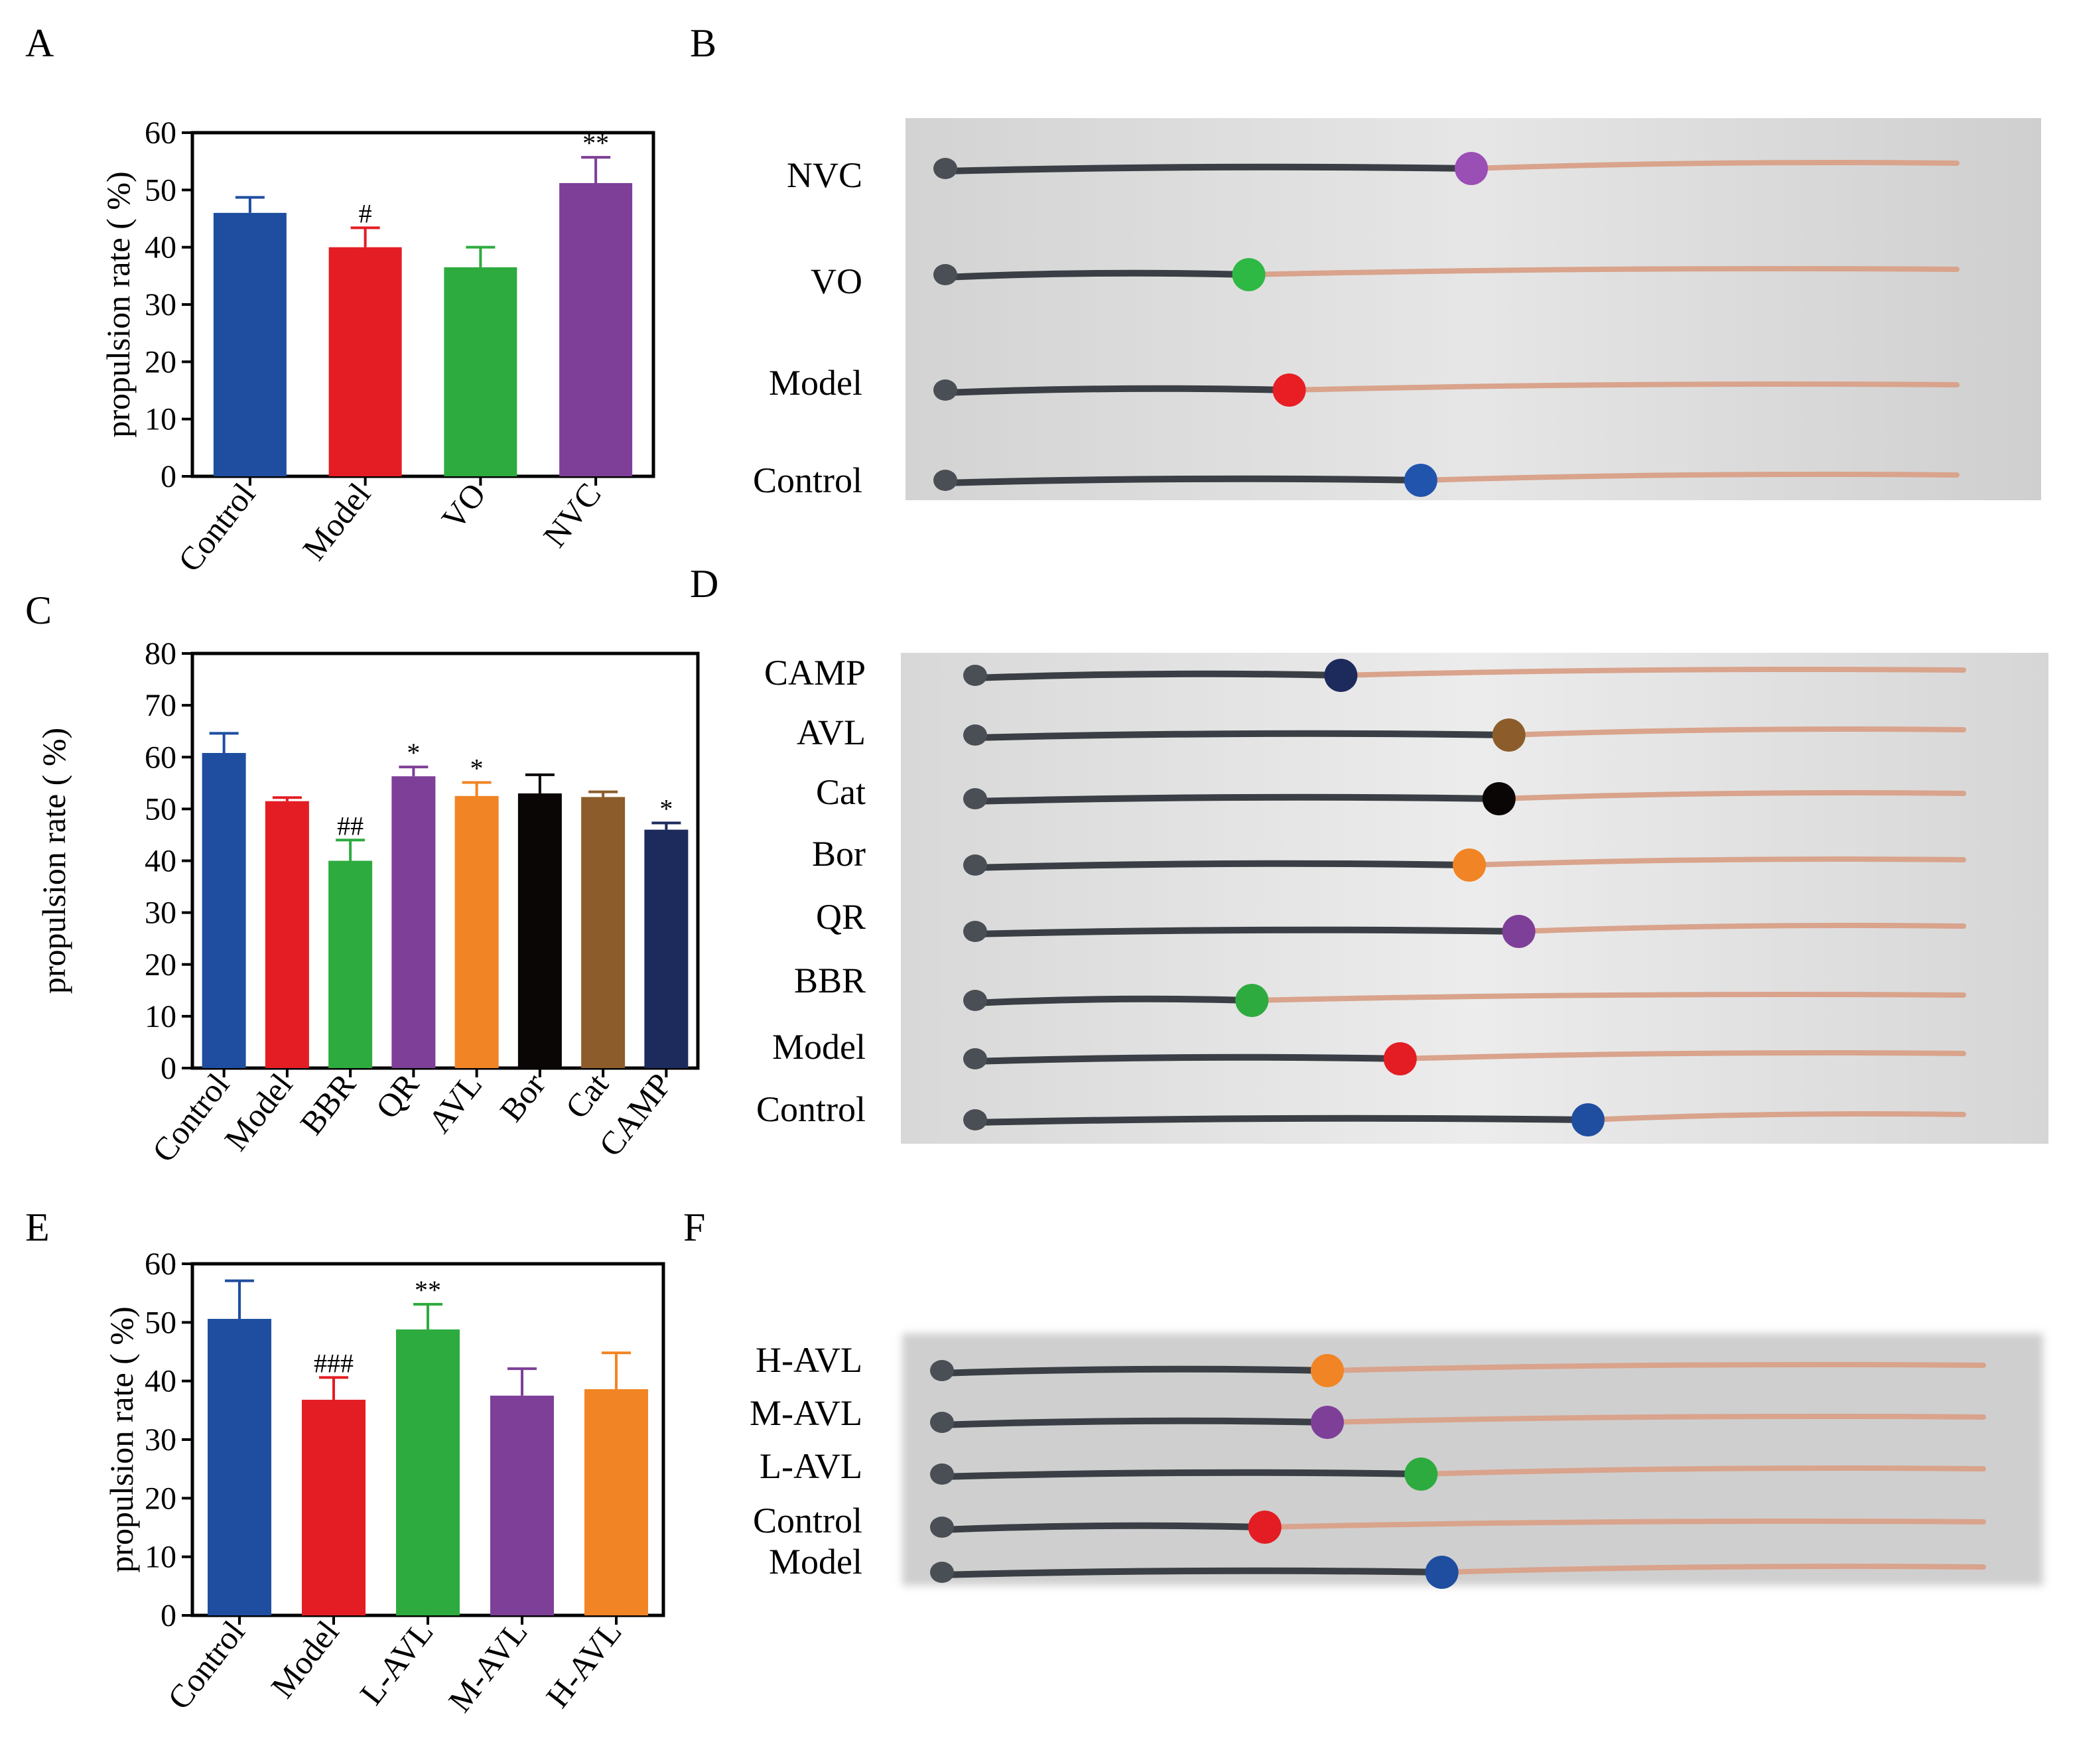 This screenshot has height=1764, width=2075. I want to click on photo-row-label: NVC, so click(824, 175).